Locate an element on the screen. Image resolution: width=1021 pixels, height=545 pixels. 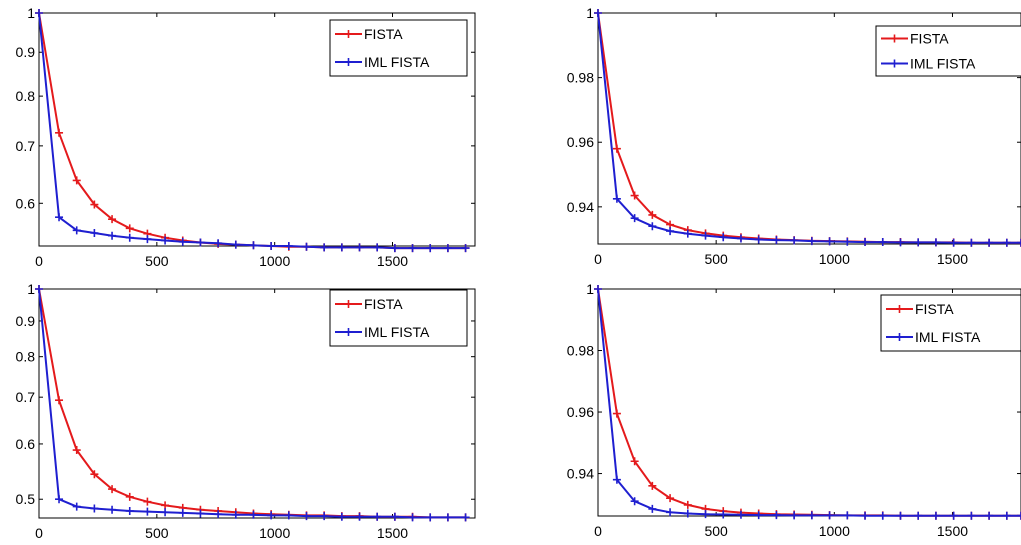
y-tick-label: 0.98 is located at coordinates (580, 78).